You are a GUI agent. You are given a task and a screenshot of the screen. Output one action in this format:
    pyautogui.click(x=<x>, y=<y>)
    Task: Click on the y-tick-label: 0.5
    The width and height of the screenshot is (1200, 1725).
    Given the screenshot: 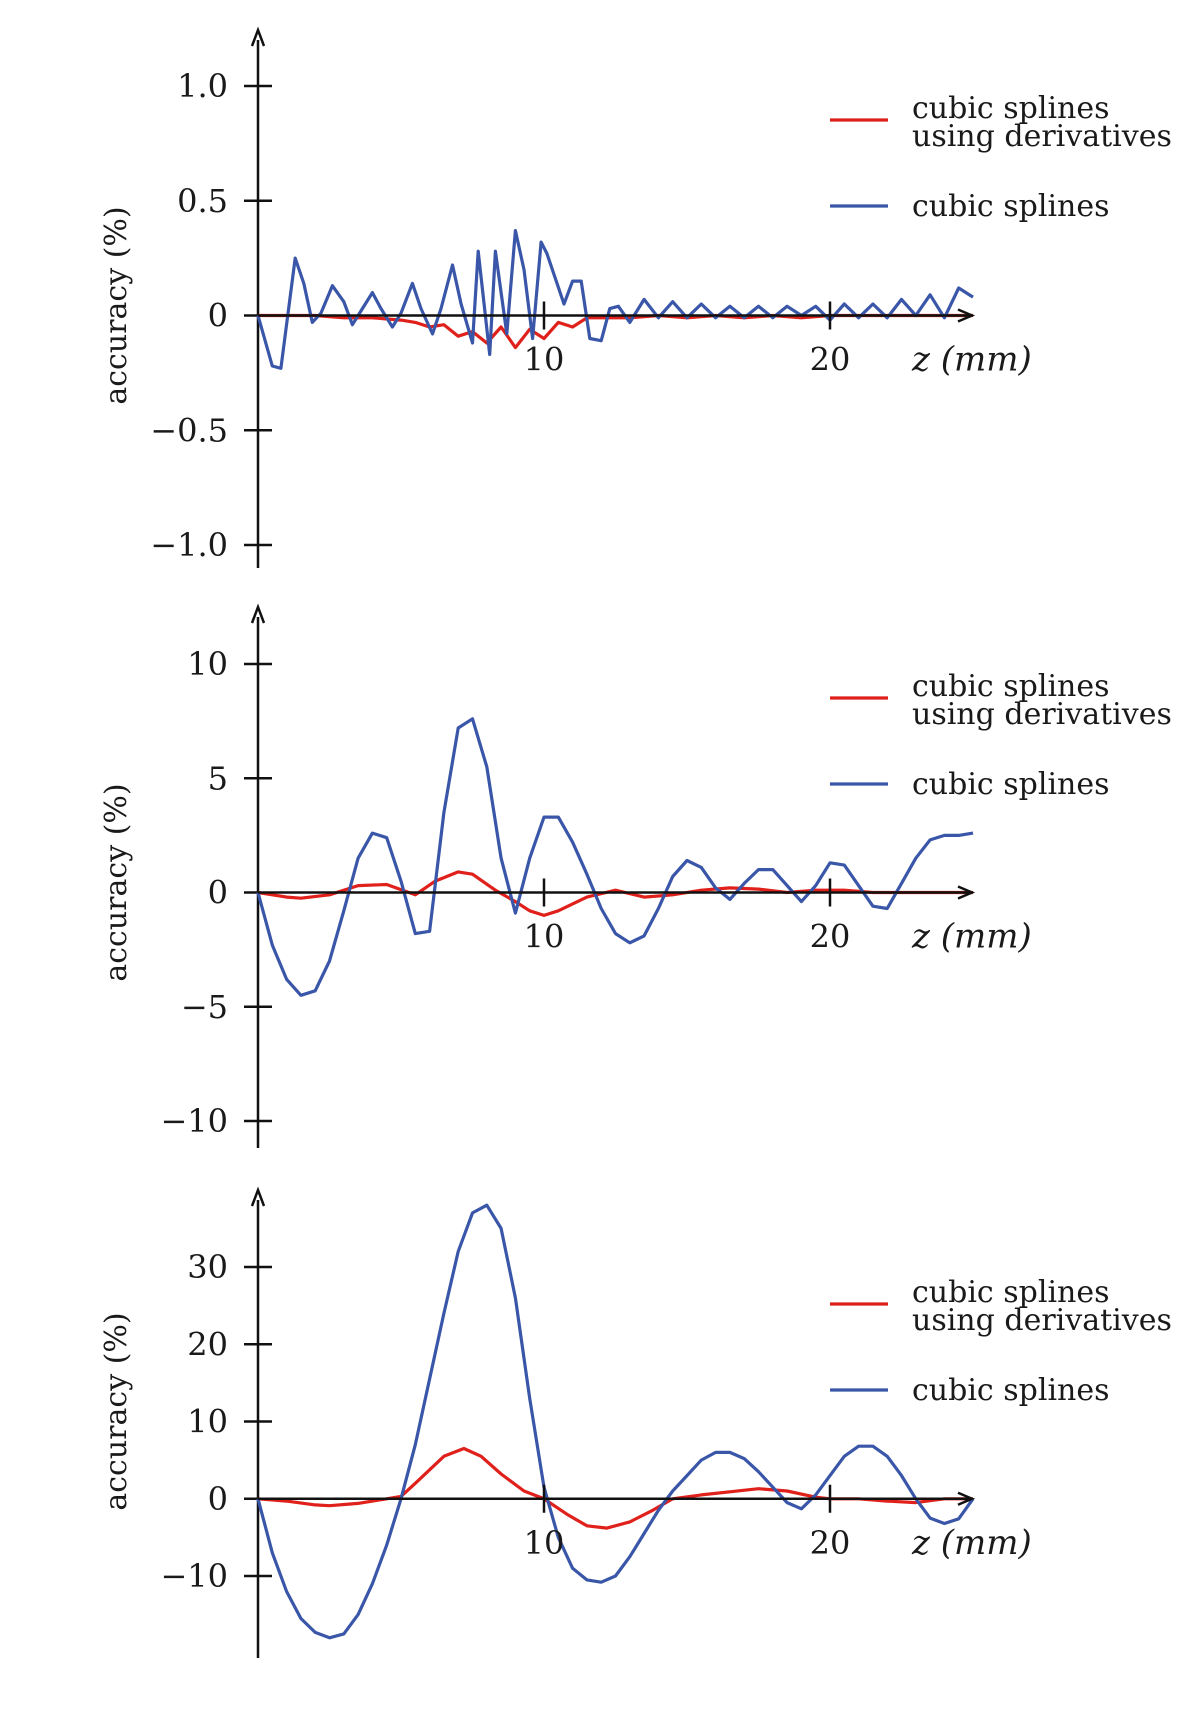 What is the action you would take?
    pyautogui.click(x=202, y=201)
    